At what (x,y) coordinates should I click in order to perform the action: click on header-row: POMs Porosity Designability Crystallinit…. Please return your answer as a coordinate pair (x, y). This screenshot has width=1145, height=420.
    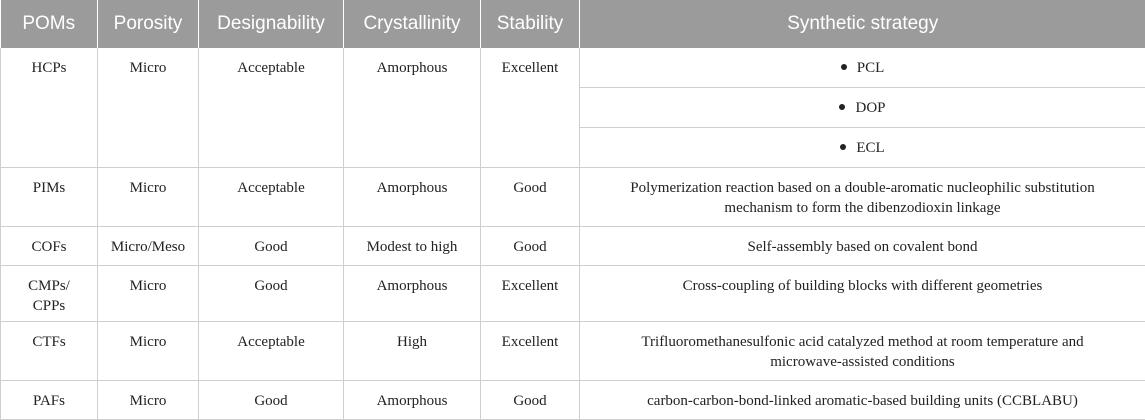
    Looking at the image, I should click on (573, 24).